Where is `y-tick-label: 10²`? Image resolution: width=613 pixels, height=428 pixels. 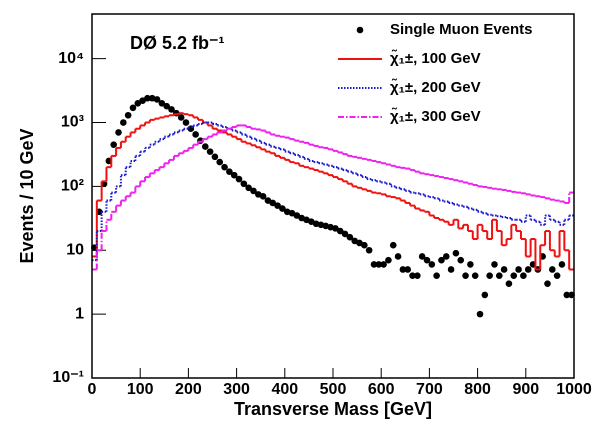 y-tick-label: 10² is located at coordinates (72, 186).